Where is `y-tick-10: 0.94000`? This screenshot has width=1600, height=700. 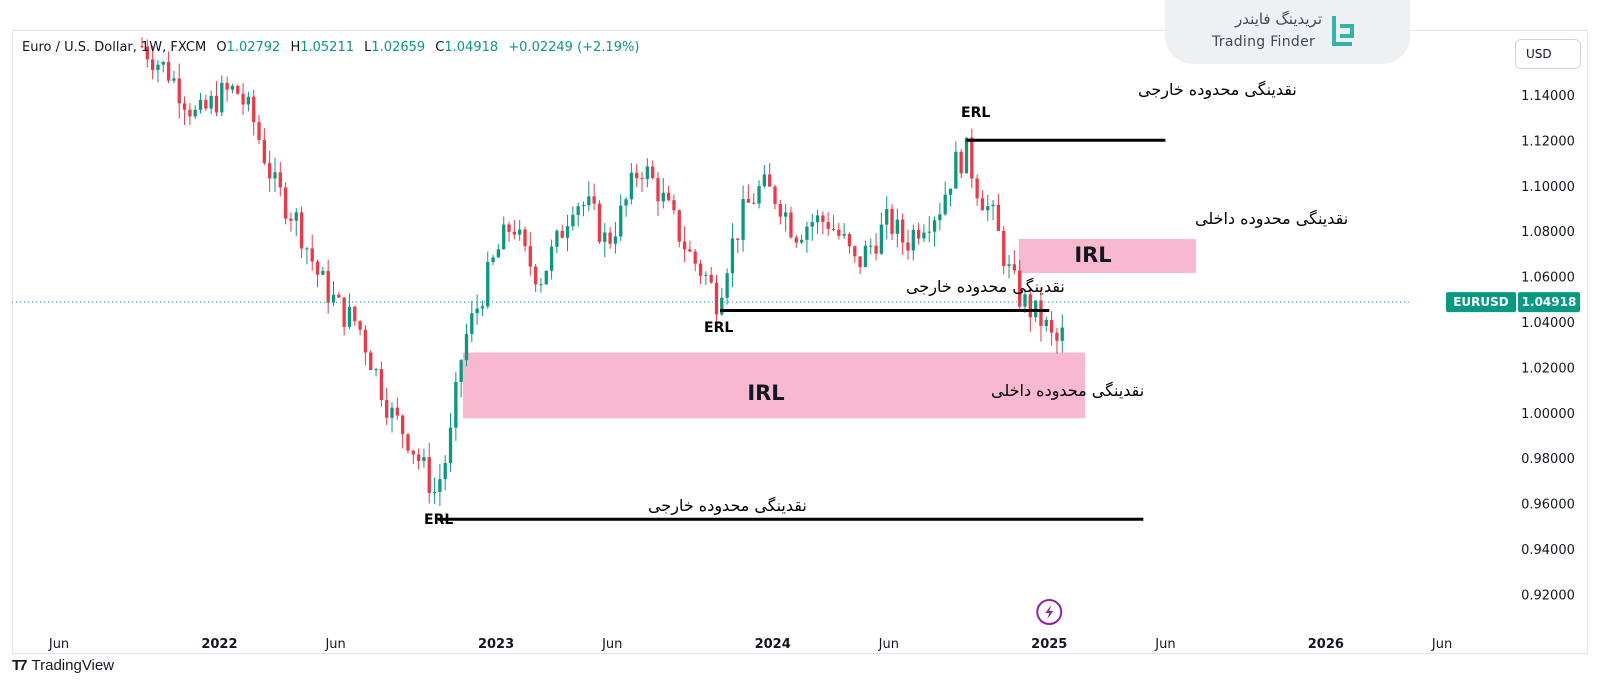
y-tick-10: 0.94000 is located at coordinates (1548, 550).